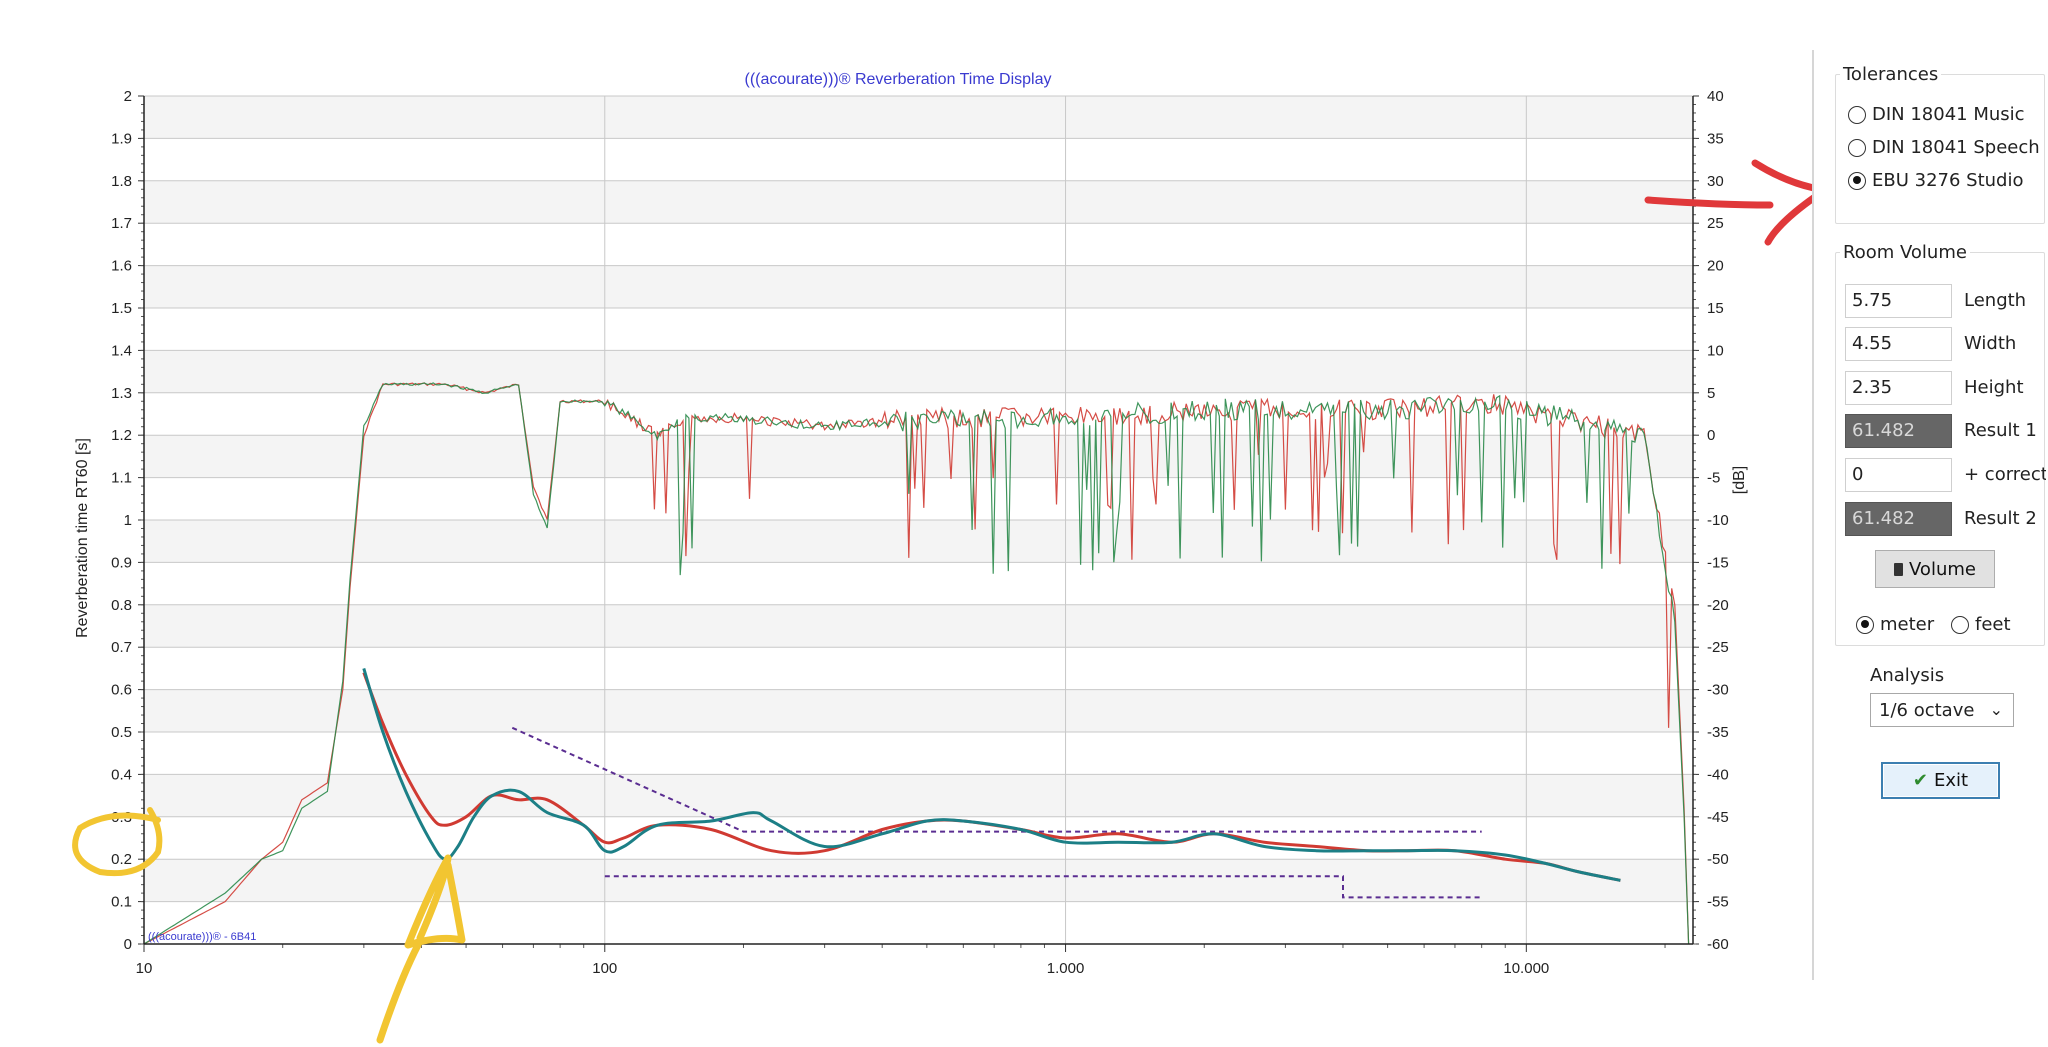  I want to click on y2-tick-label: 40, so click(1715, 96).